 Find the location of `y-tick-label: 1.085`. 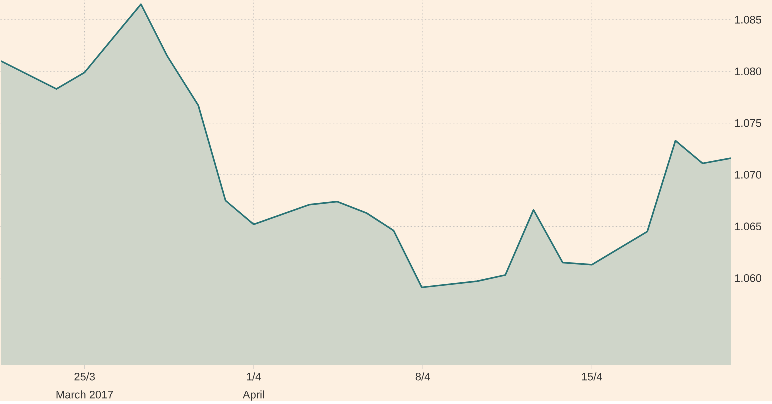

y-tick-label: 1.085 is located at coordinates (748, 20).